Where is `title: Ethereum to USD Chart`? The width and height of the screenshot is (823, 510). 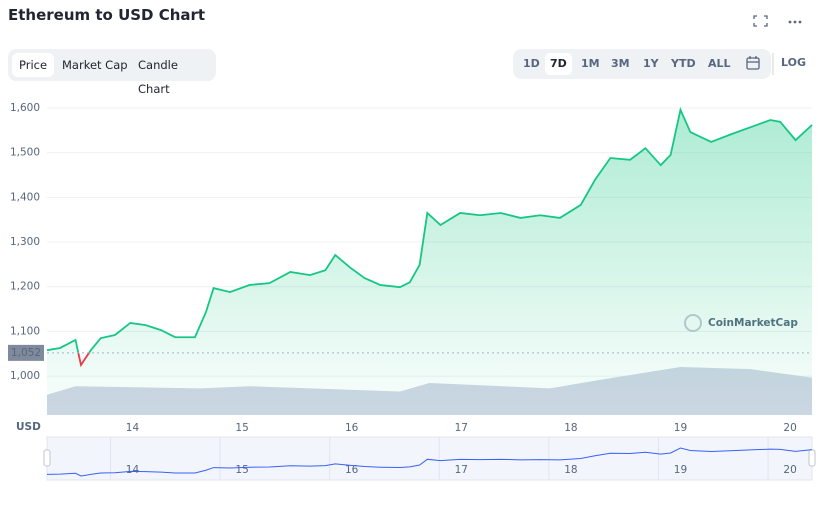 title: Ethereum to USD Chart is located at coordinates (107, 15).